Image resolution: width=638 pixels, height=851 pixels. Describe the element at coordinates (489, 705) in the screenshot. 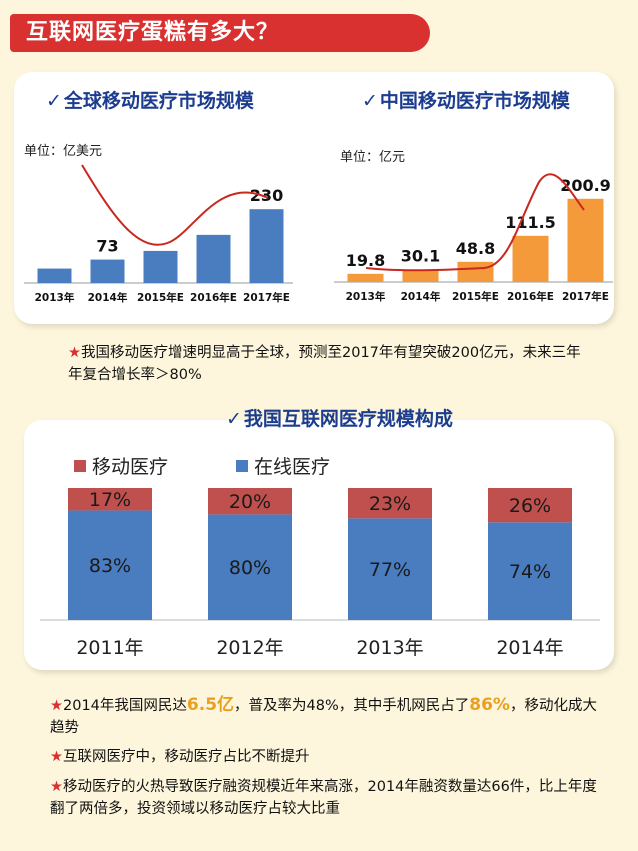

I see `mobile-share: 86%` at that location.